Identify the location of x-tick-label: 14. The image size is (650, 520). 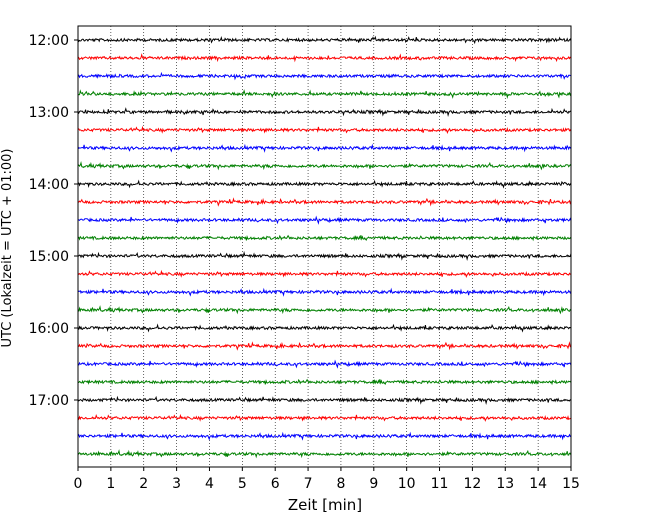
(538, 484).